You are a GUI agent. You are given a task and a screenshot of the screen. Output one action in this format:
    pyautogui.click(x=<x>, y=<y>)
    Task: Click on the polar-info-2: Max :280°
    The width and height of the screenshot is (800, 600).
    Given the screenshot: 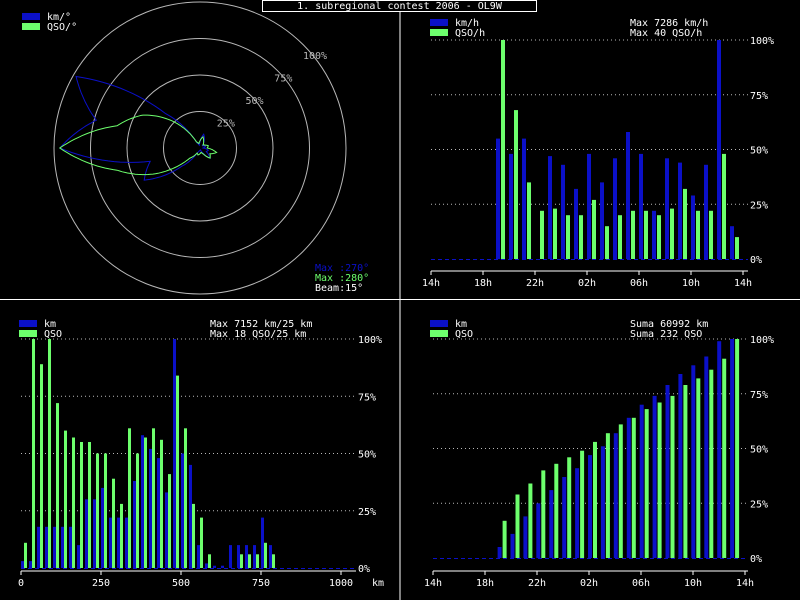 What is the action you would take?
    pyautogui.click(x=342, y=278)
    